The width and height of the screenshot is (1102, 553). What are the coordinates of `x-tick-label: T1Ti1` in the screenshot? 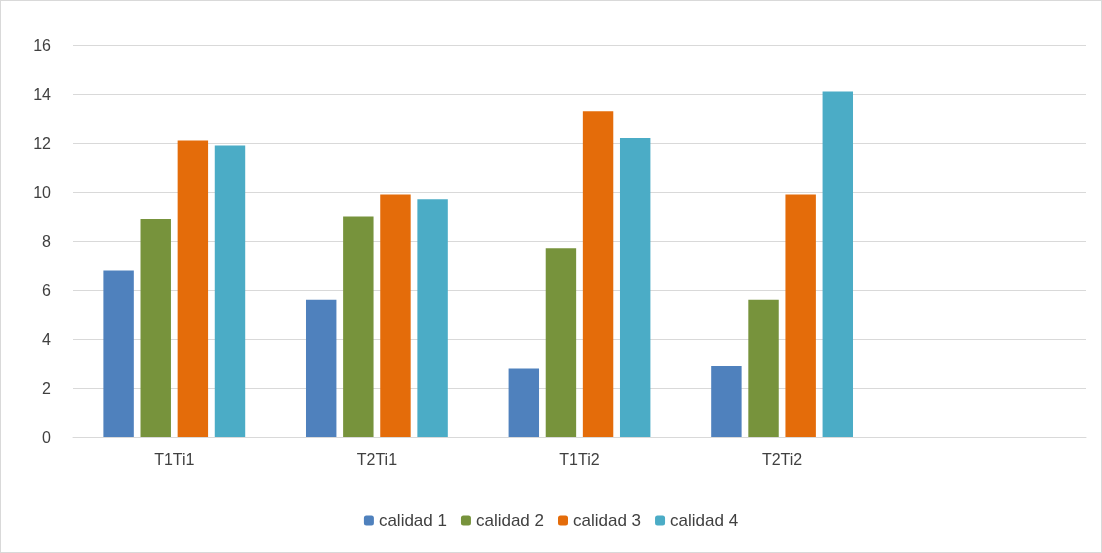 It's located at (174, 459).